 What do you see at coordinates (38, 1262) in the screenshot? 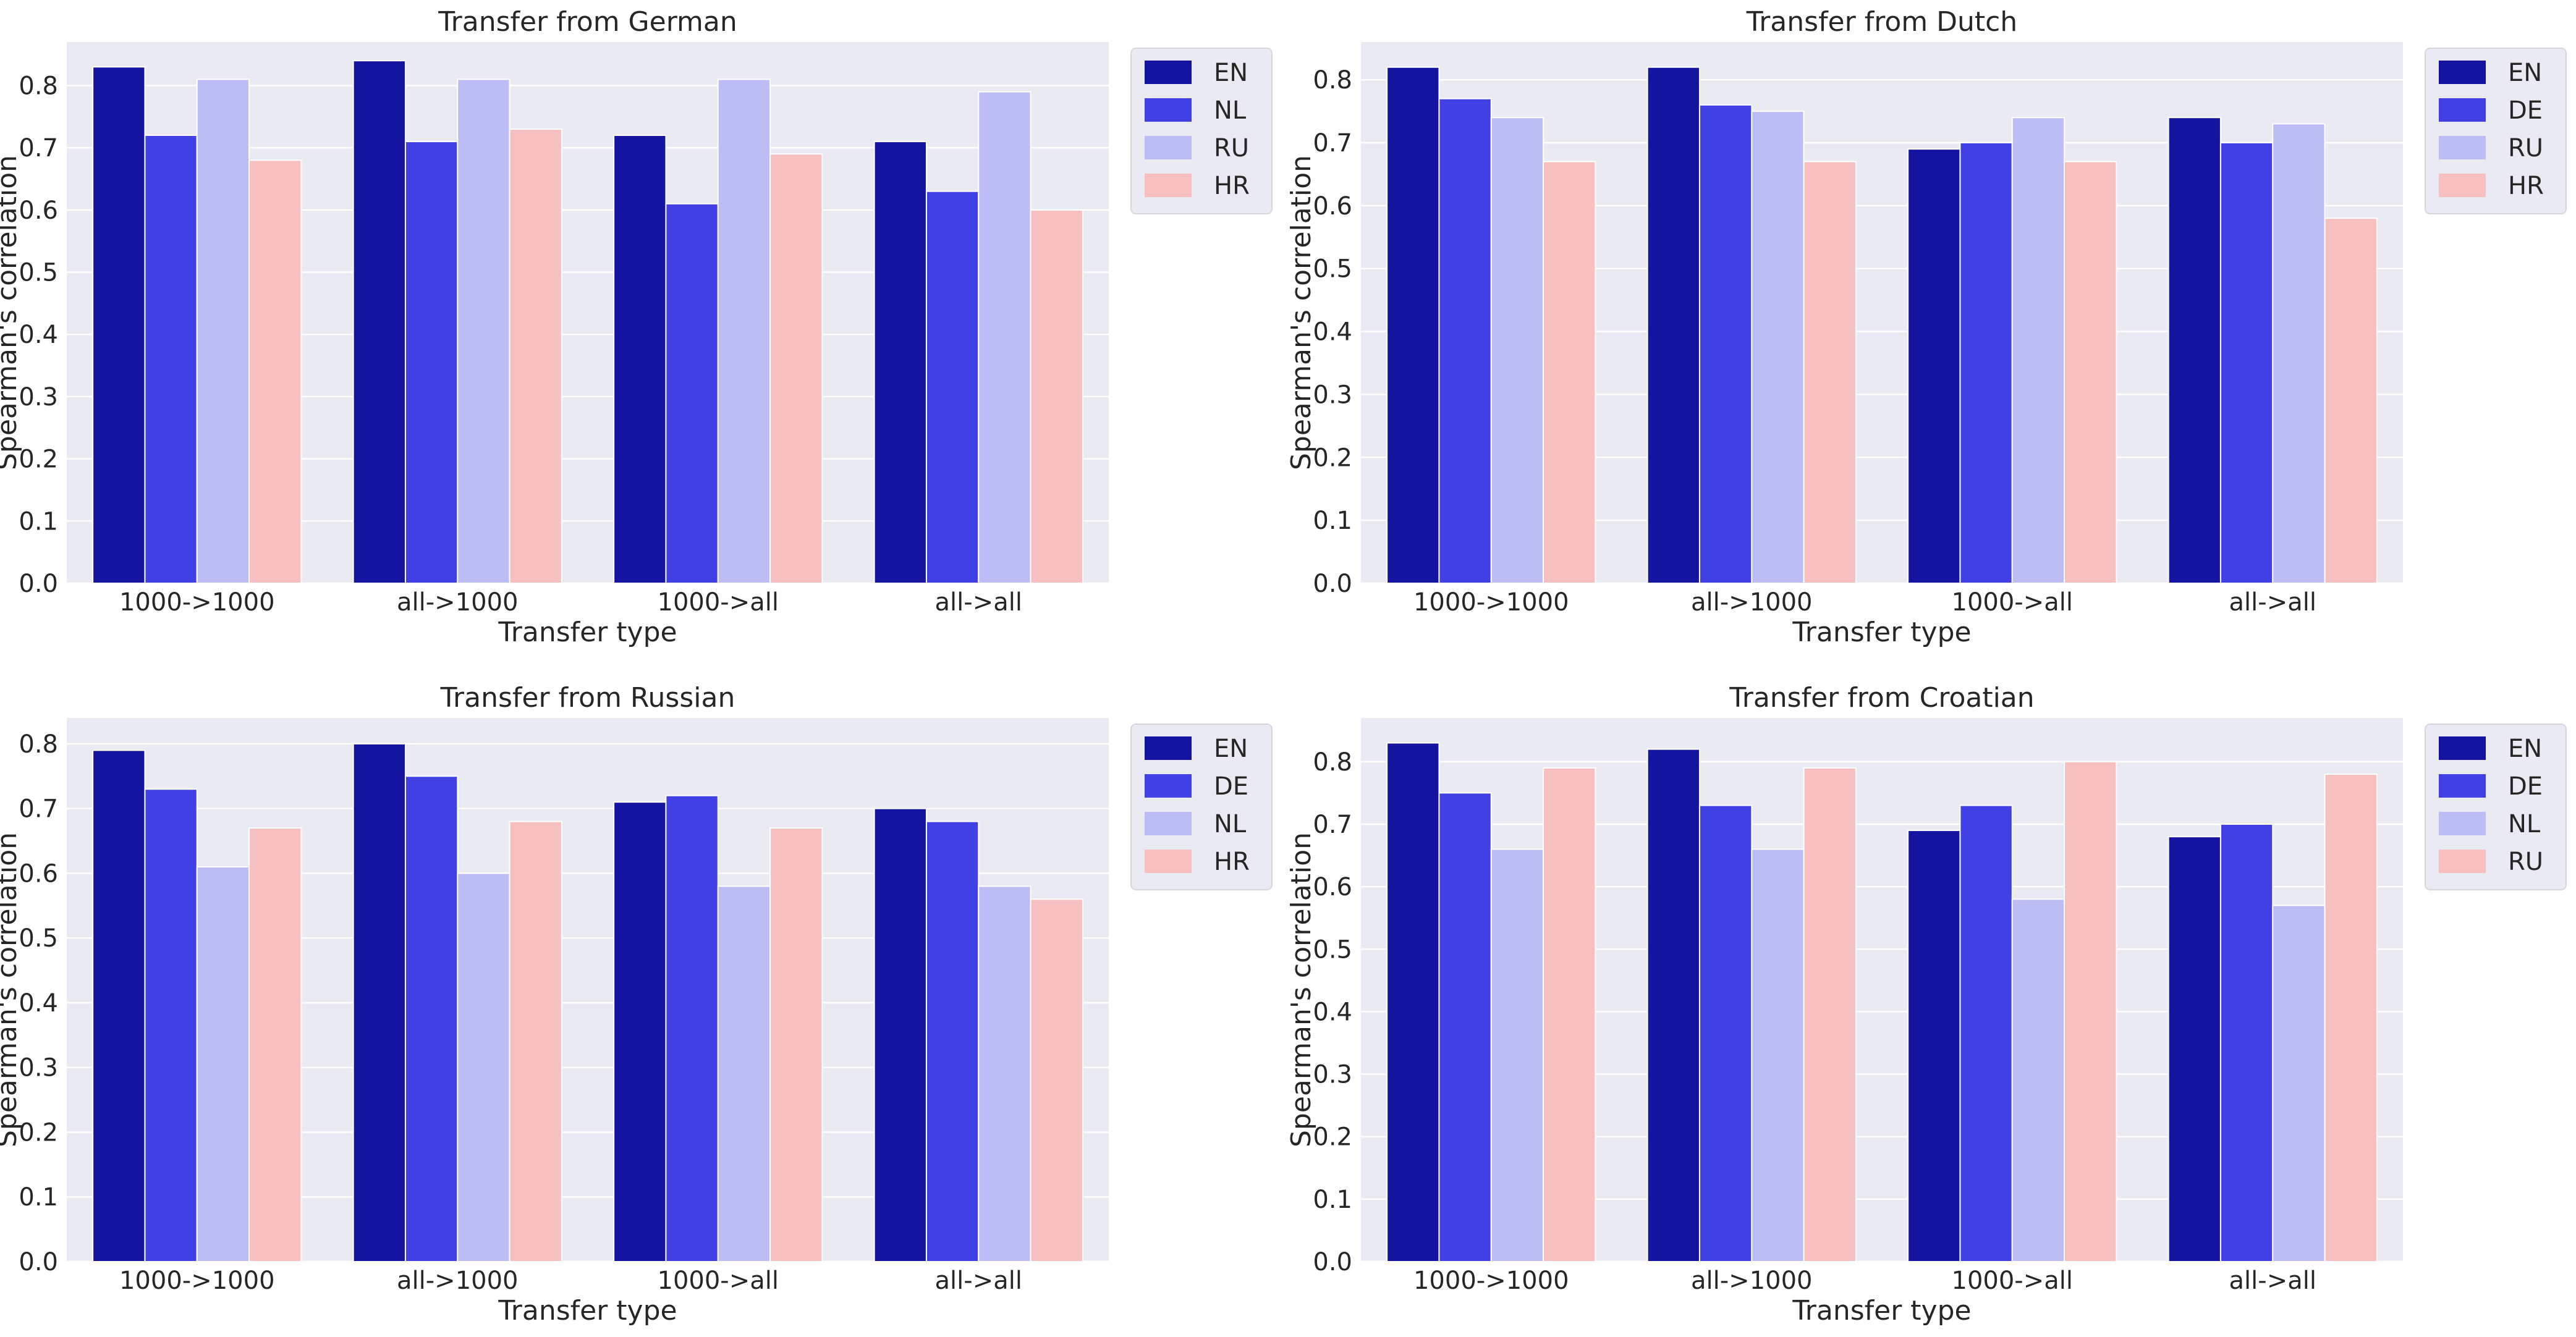
I see `y-tick-label: 0.0` at bounding box center [38, 1262].